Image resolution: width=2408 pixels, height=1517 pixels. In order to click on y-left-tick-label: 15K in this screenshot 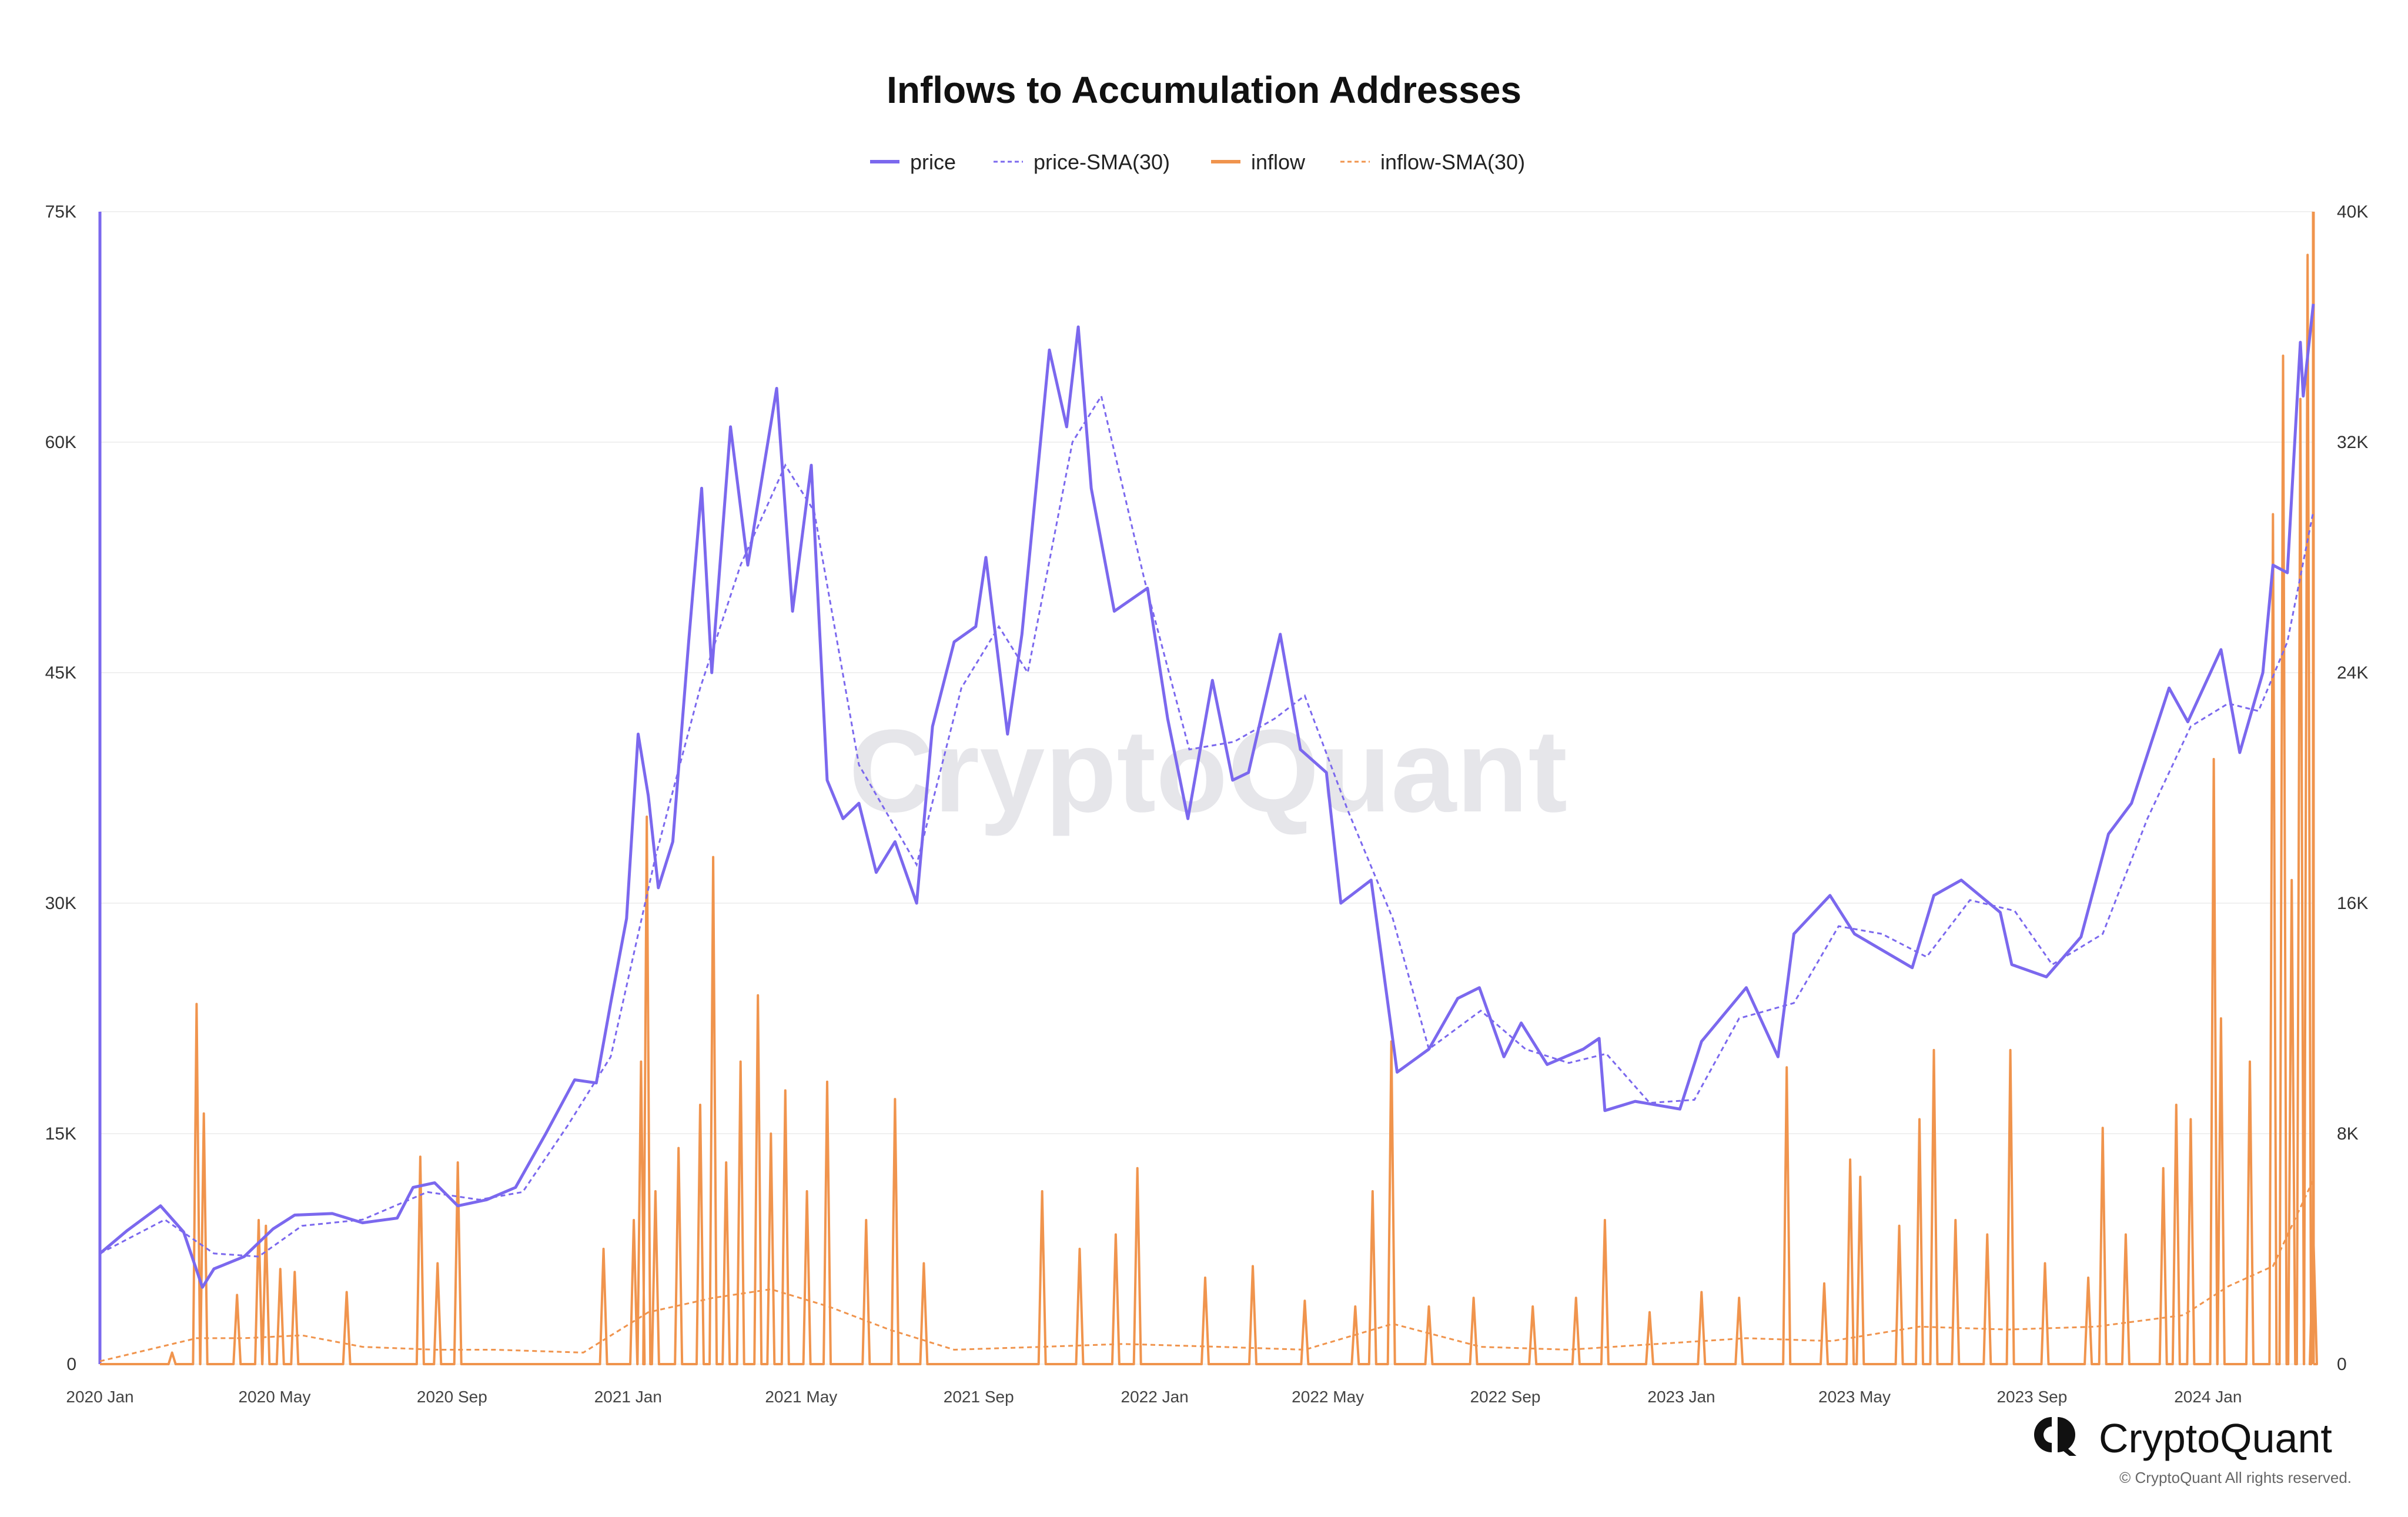, I will do `click(61, 1134)`.